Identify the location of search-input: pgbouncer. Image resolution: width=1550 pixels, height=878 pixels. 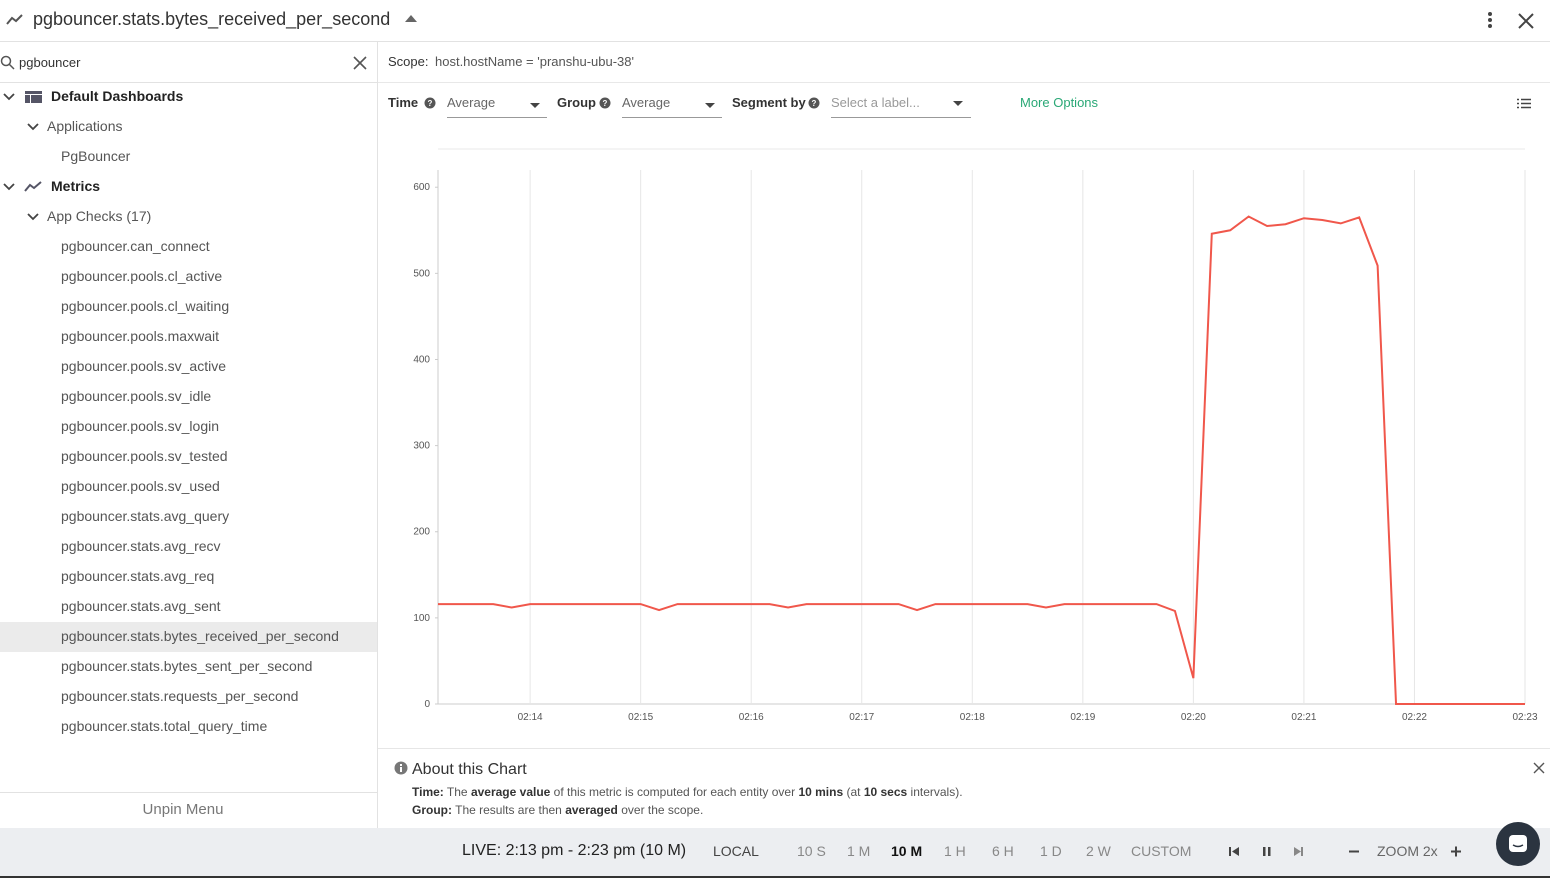
(50, 62).